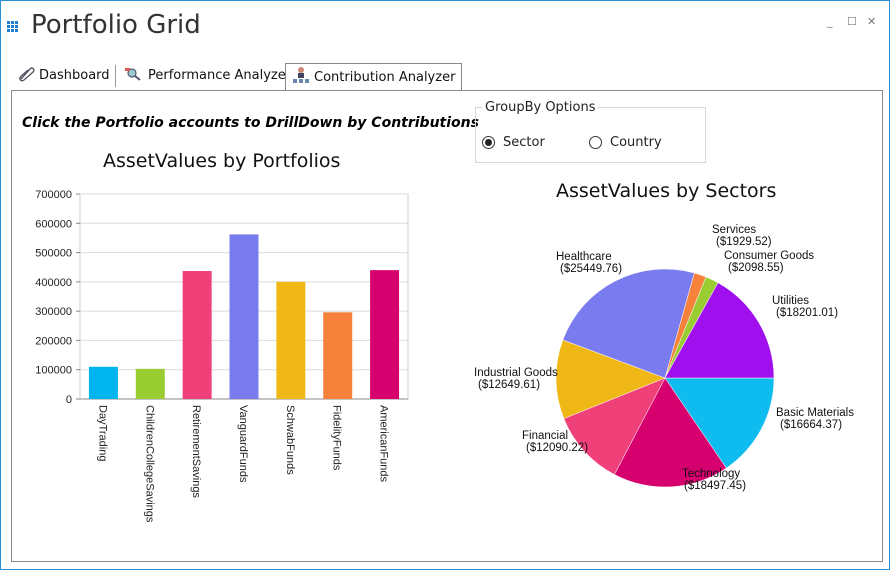 The image size is (890, 570). Describe the element at coordinates (590, 131) in the screenshot. I see `groupby-options-box: GroupBy Options Sector Country` at that location.